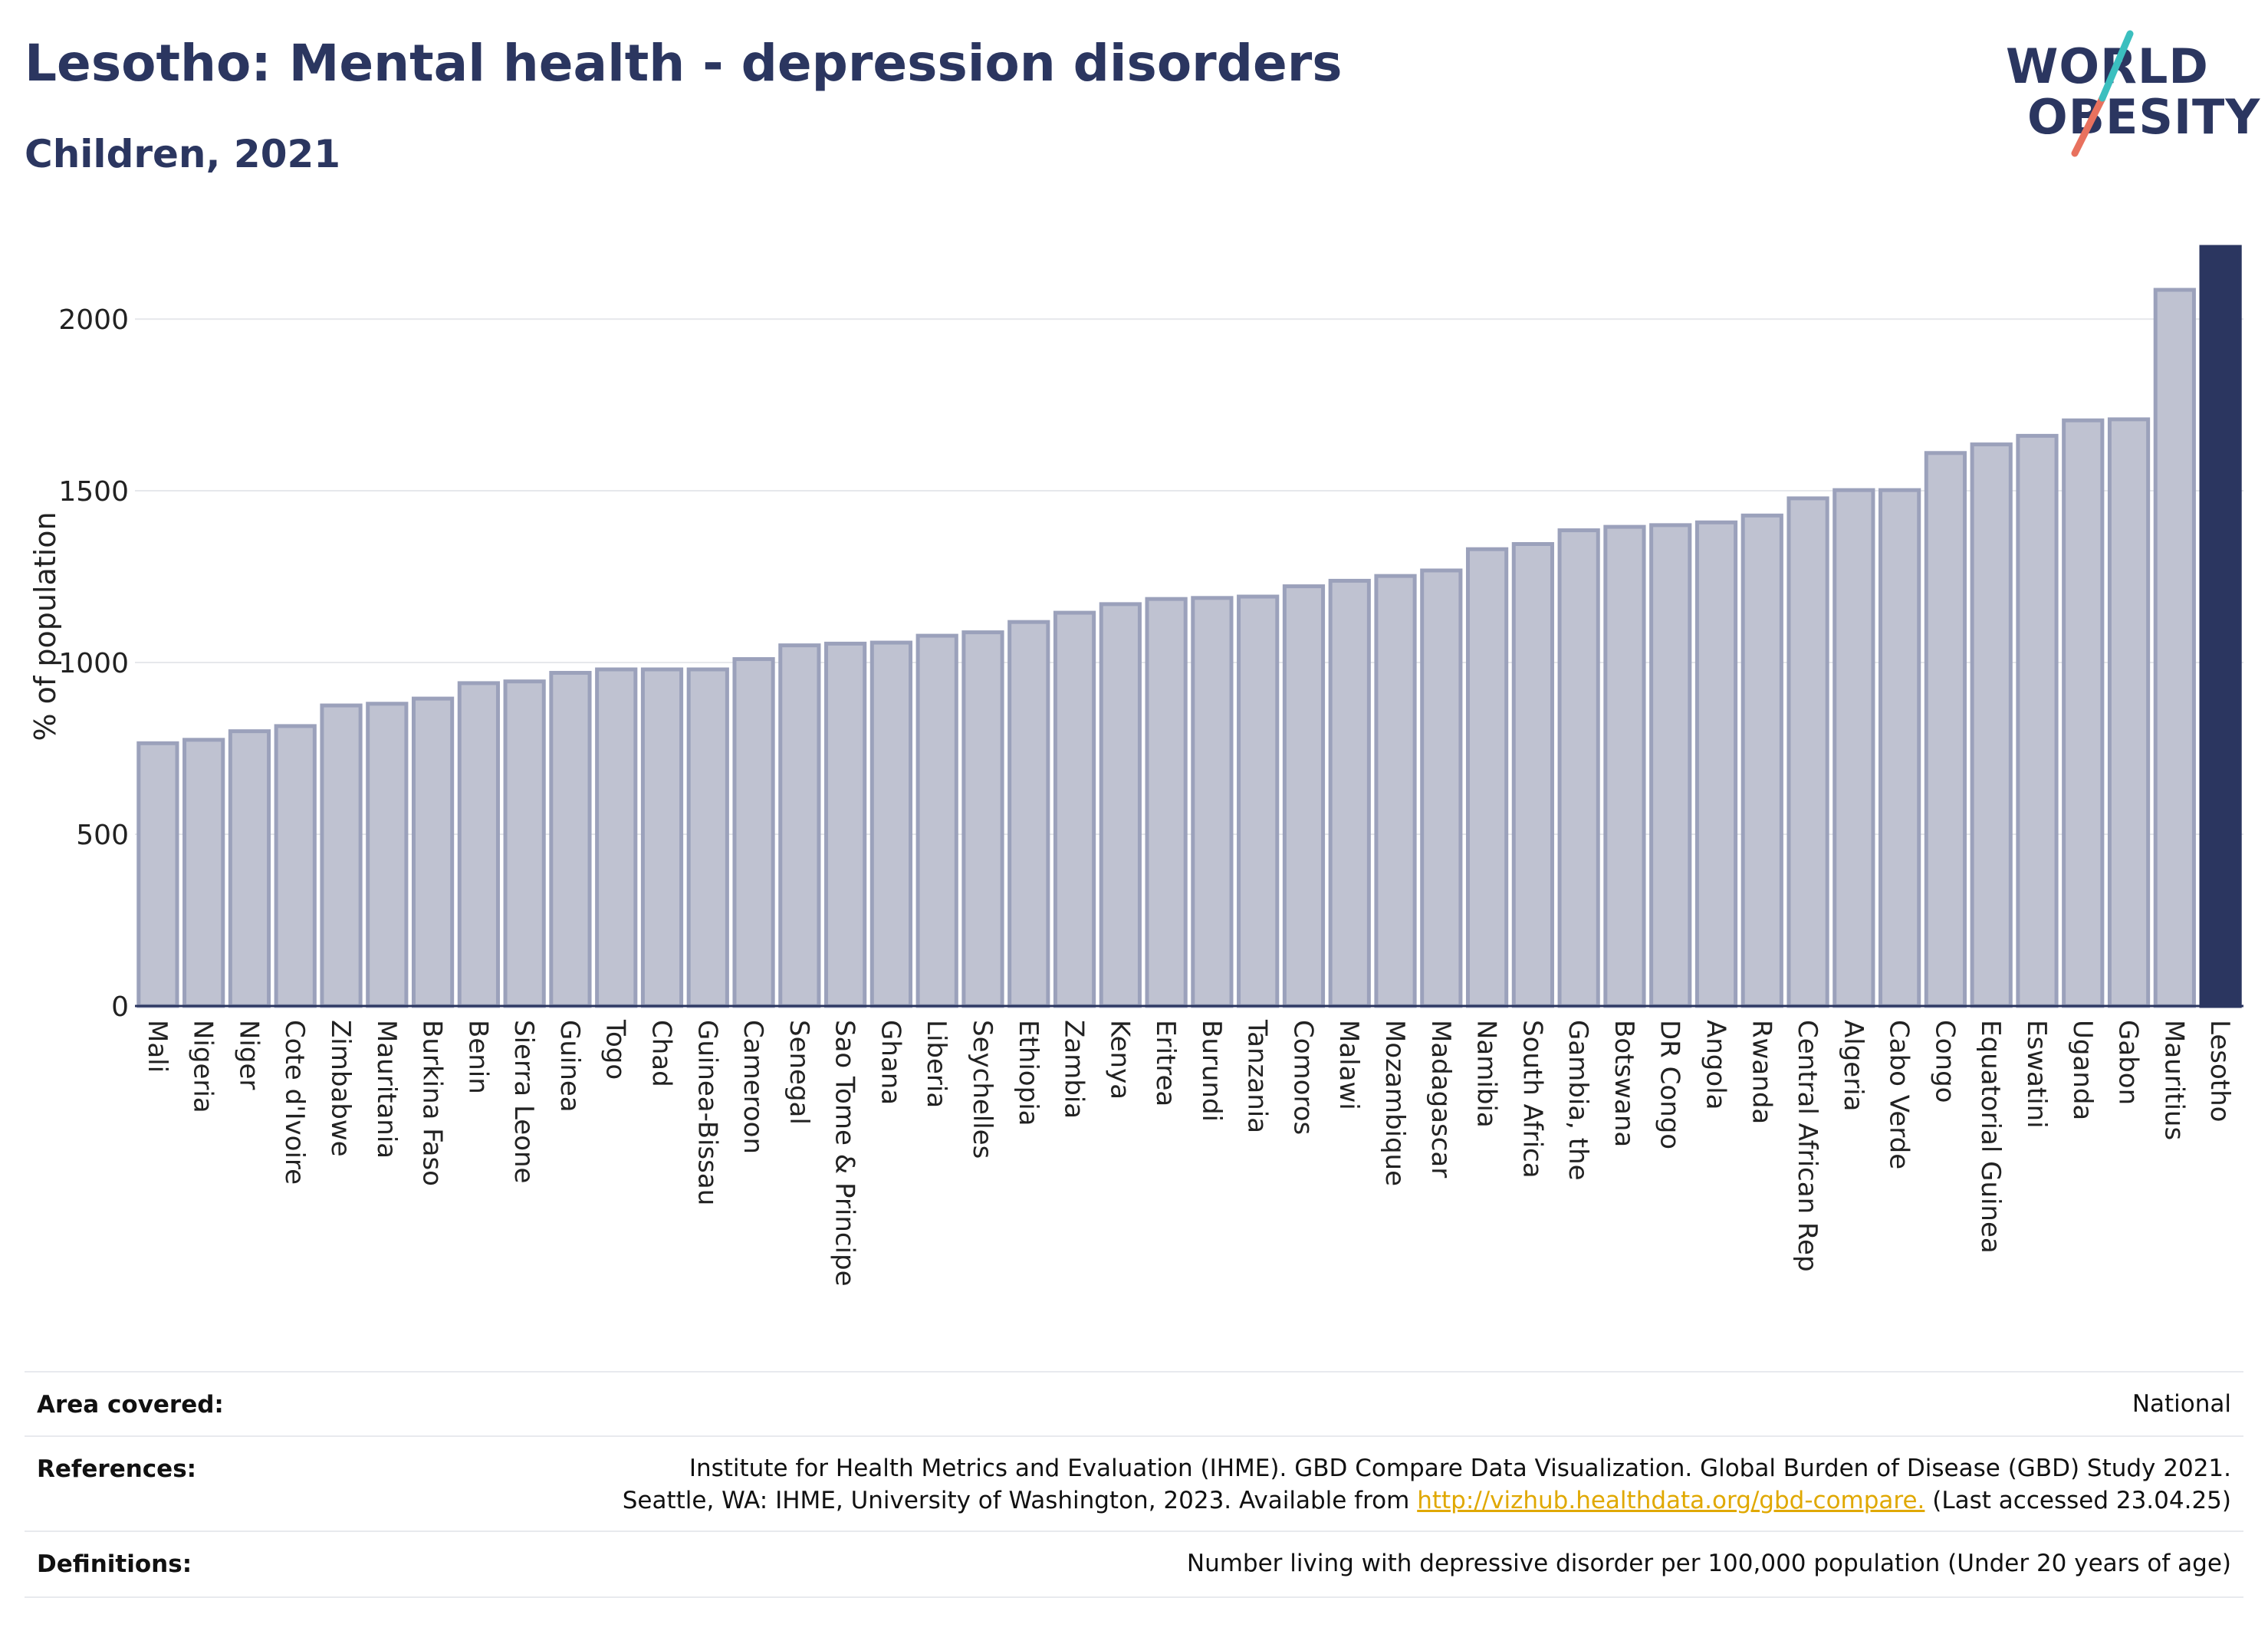  I want to click on x-tick-label: Sierra Leone, so click(523, 1102).